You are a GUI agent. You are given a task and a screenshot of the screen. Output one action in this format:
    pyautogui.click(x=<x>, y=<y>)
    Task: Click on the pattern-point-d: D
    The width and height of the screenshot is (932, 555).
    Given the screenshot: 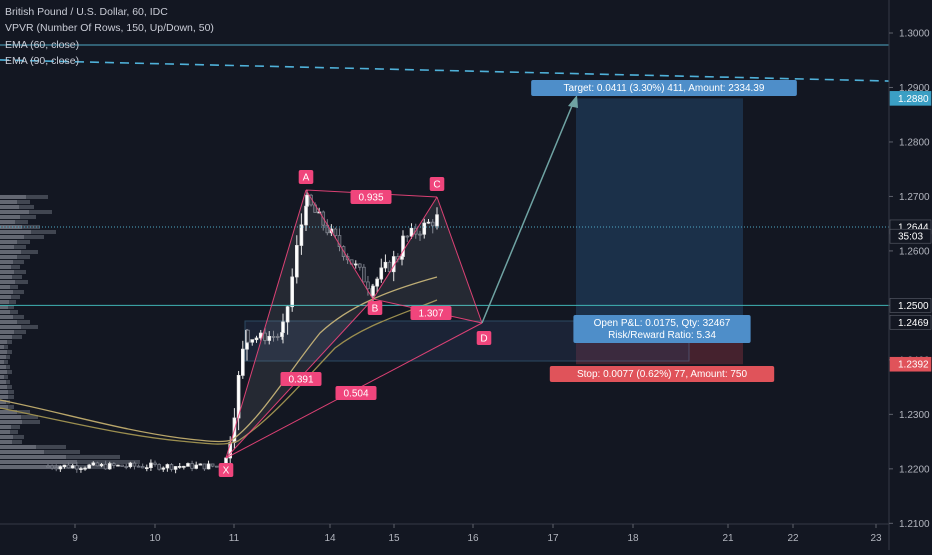 What is the action you would take?
    pyautogui.click(x=483, y=339)
    